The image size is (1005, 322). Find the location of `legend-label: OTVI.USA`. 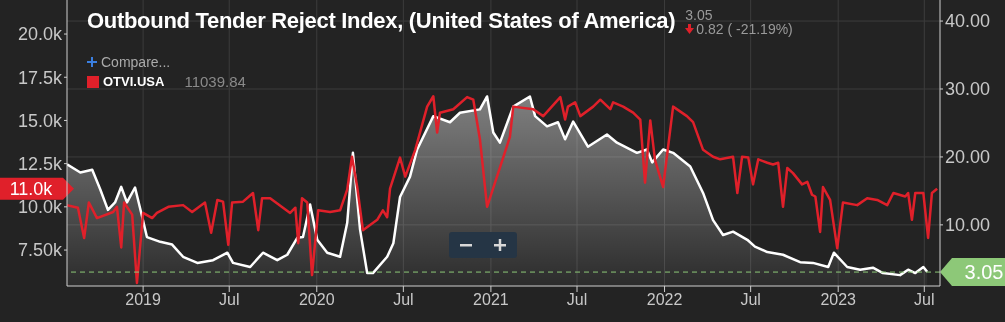

legend-label: OTVI.USA is located at coordinates (134, 81).